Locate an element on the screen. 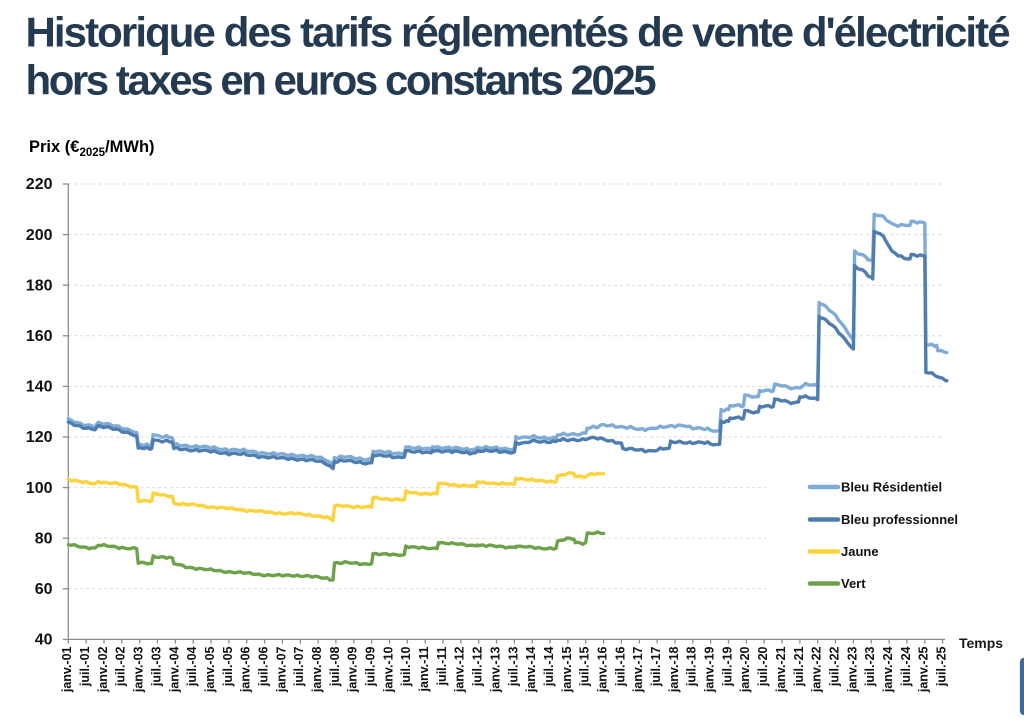 The width and height of the screenshot is (1024, 723). svg-text: janv.-15 is located at coordinates (567, 669).